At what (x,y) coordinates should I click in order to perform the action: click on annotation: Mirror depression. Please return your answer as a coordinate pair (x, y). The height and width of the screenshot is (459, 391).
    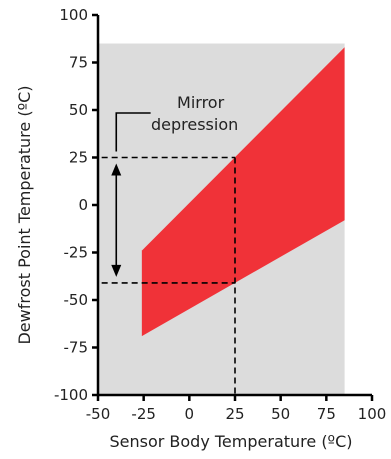
    Looking at the image, I should click on (176, 122).